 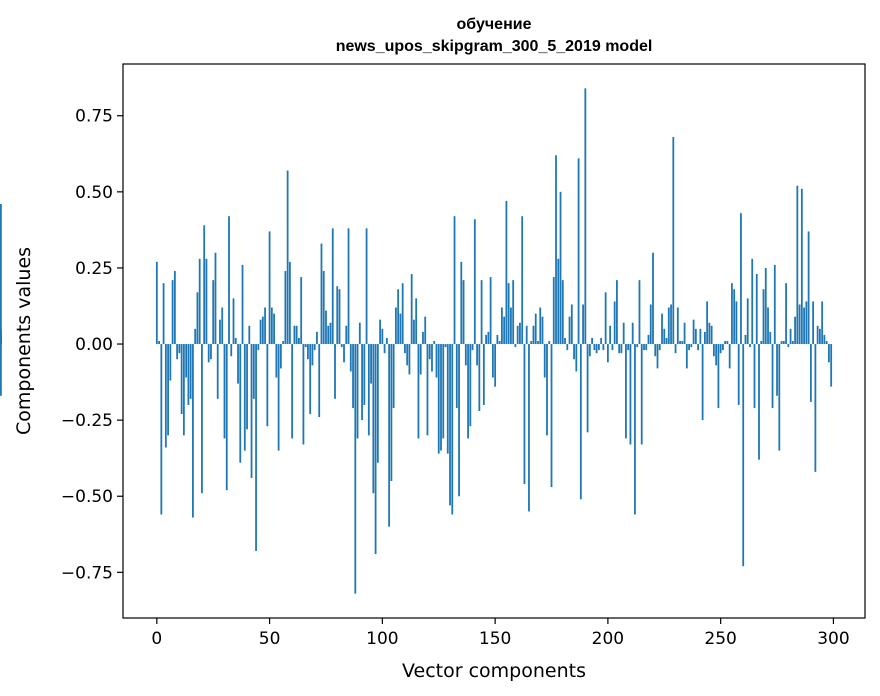 I want to click on y-tick-label: 0.75, so click(x=94, y=117).